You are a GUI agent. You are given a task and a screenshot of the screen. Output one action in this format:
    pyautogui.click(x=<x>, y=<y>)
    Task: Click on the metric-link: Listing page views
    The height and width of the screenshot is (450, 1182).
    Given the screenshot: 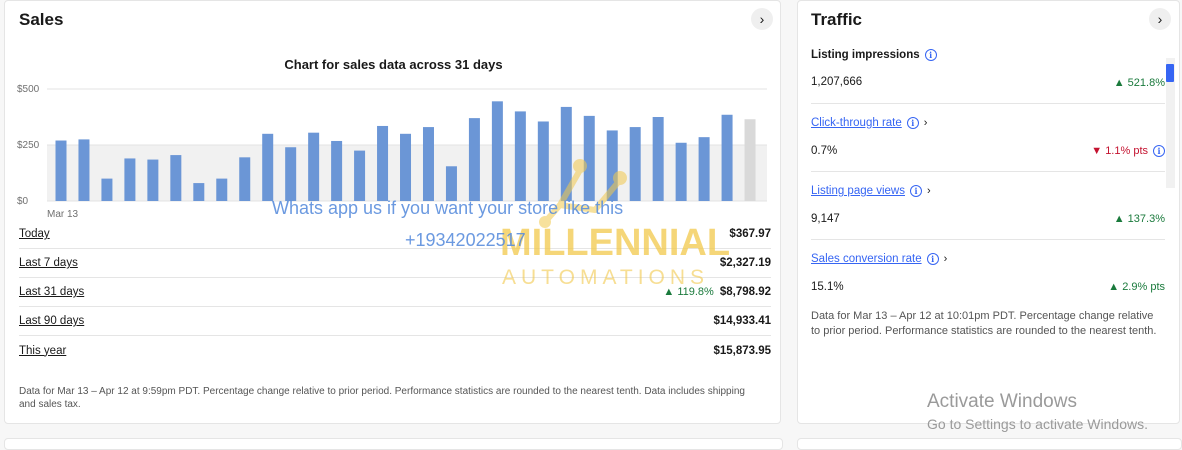 What is the action you would take?
    pyautogui.click(x=858, y=191)
    